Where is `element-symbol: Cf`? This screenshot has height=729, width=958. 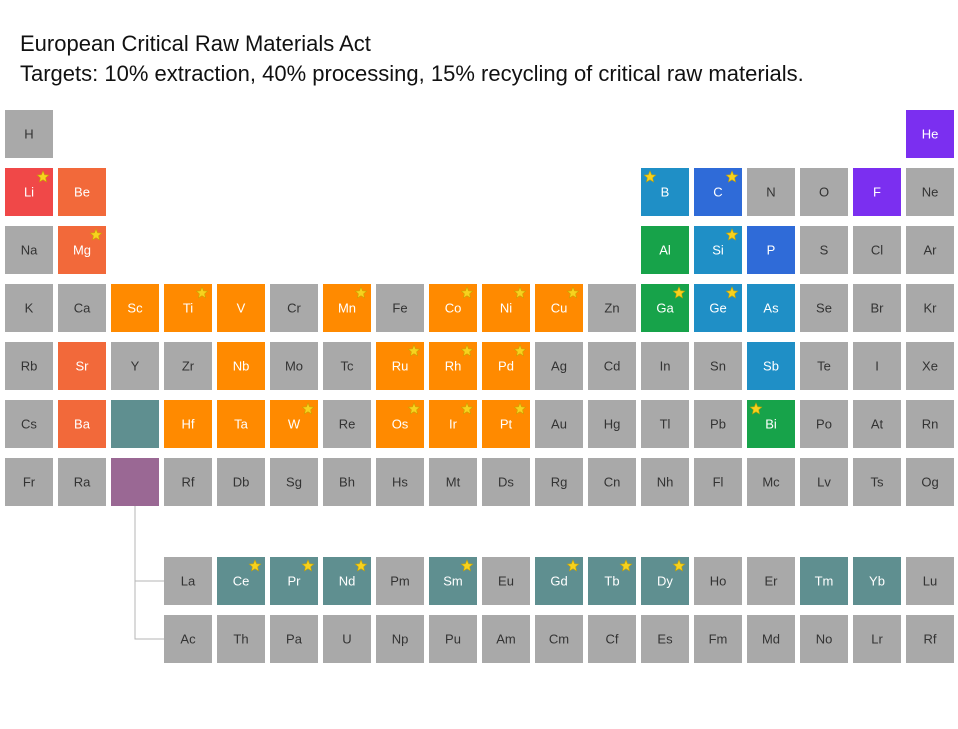 element-symbol: Cf is located at coordinates (612, 638).